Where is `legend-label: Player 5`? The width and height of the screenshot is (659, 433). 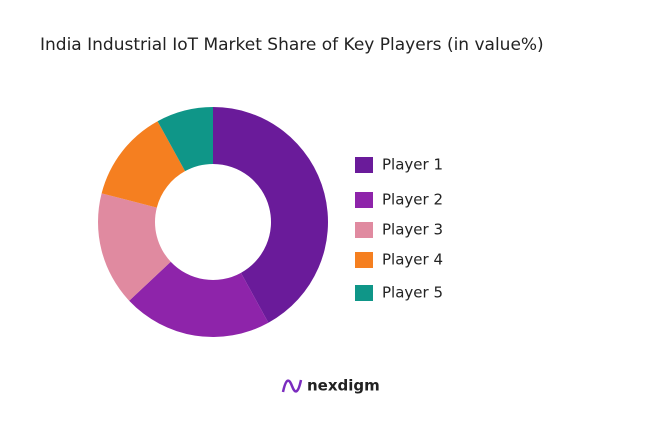 legend-label: Player 5 is located at coordinates (412, 293).